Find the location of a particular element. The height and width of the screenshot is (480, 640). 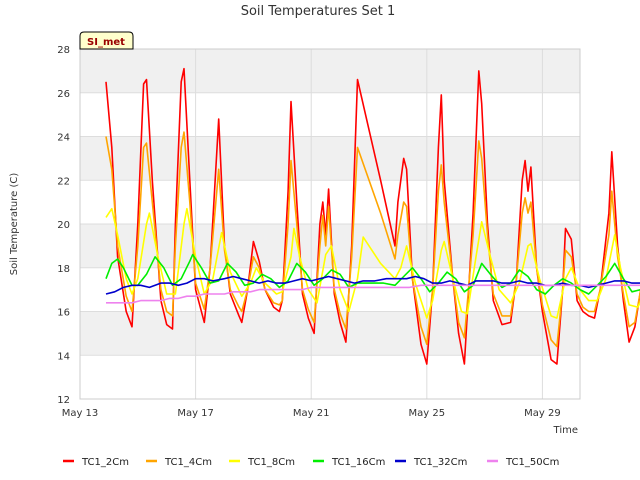

y-tick-label: 14 is located at coordinates (63, 356).